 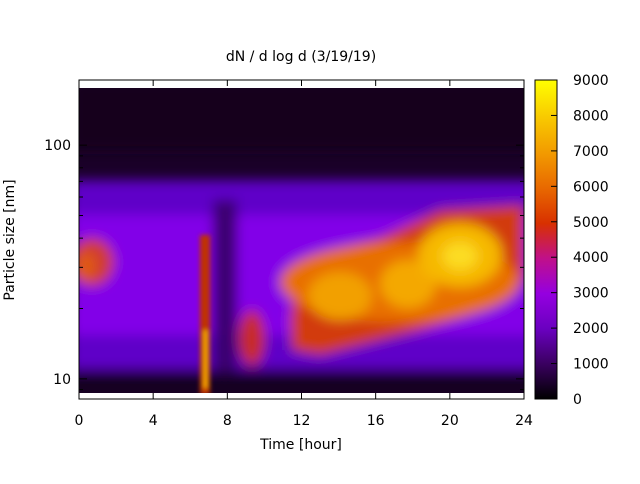 I want to click on colorbar-tick-label: 2000, so click(x=591, y=329).